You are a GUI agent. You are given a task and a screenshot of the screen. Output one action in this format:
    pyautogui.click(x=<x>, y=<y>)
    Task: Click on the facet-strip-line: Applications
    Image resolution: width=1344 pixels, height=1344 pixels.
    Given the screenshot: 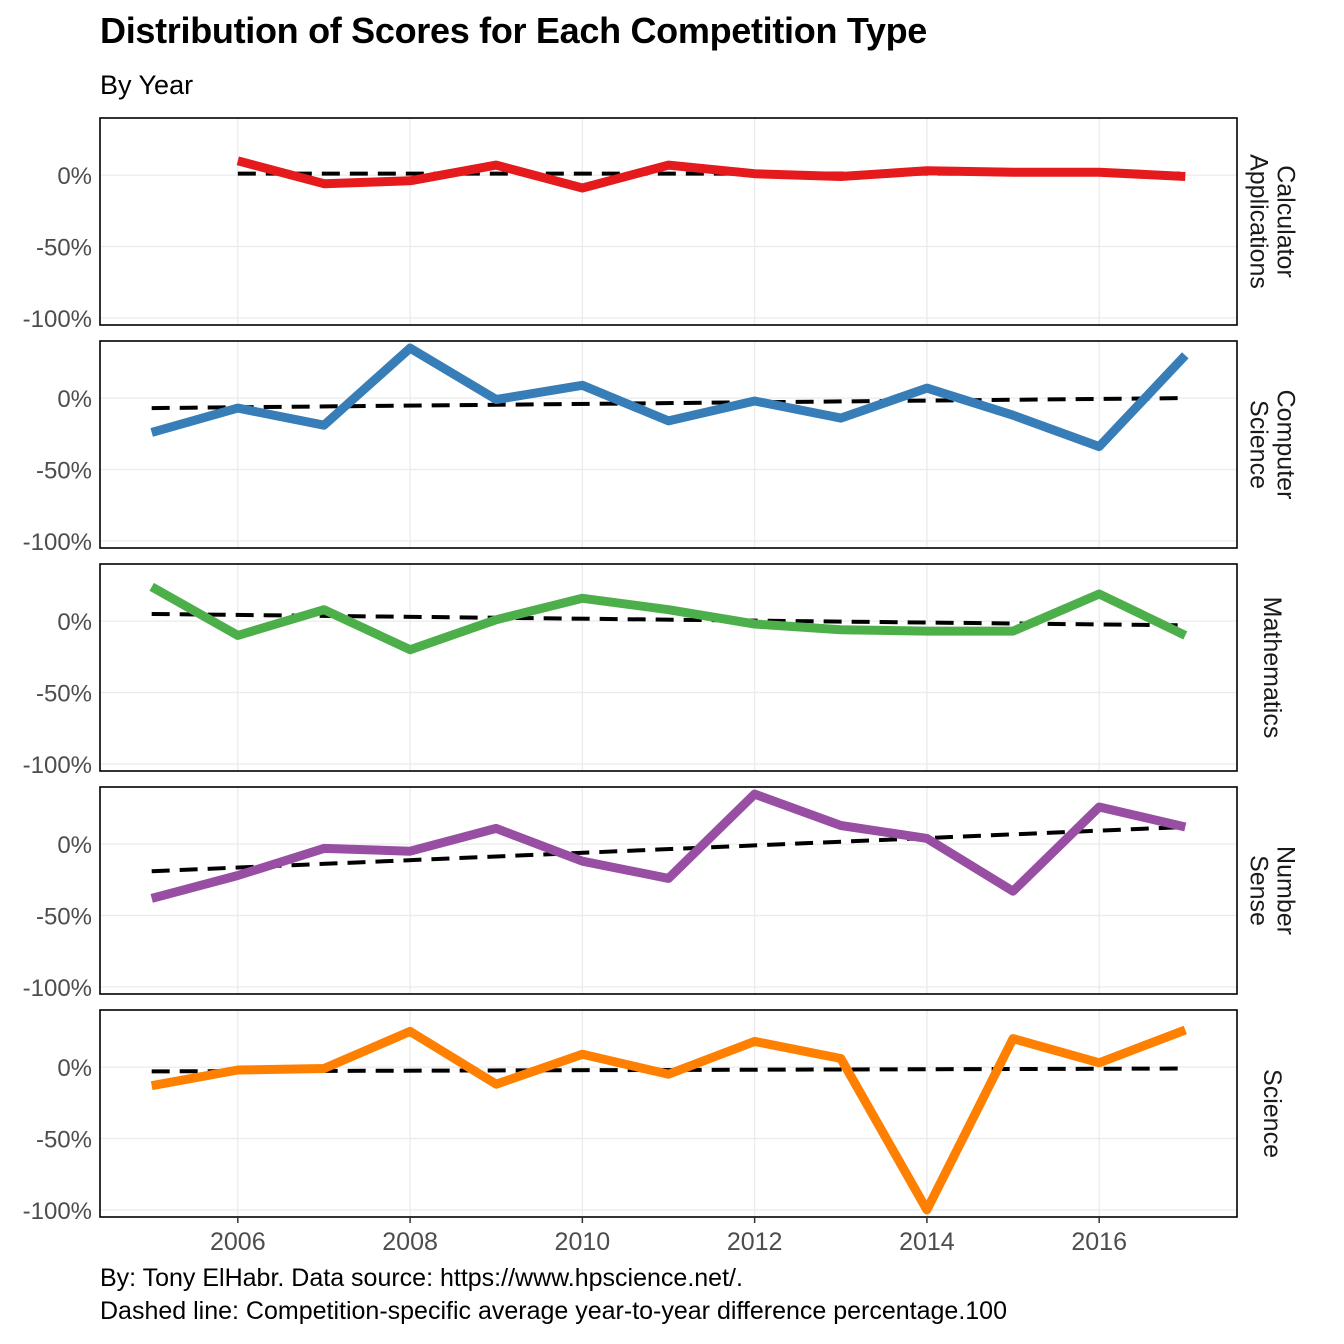 What is the action you would take?
    pyautogui.click(x=1259, y=221)
    